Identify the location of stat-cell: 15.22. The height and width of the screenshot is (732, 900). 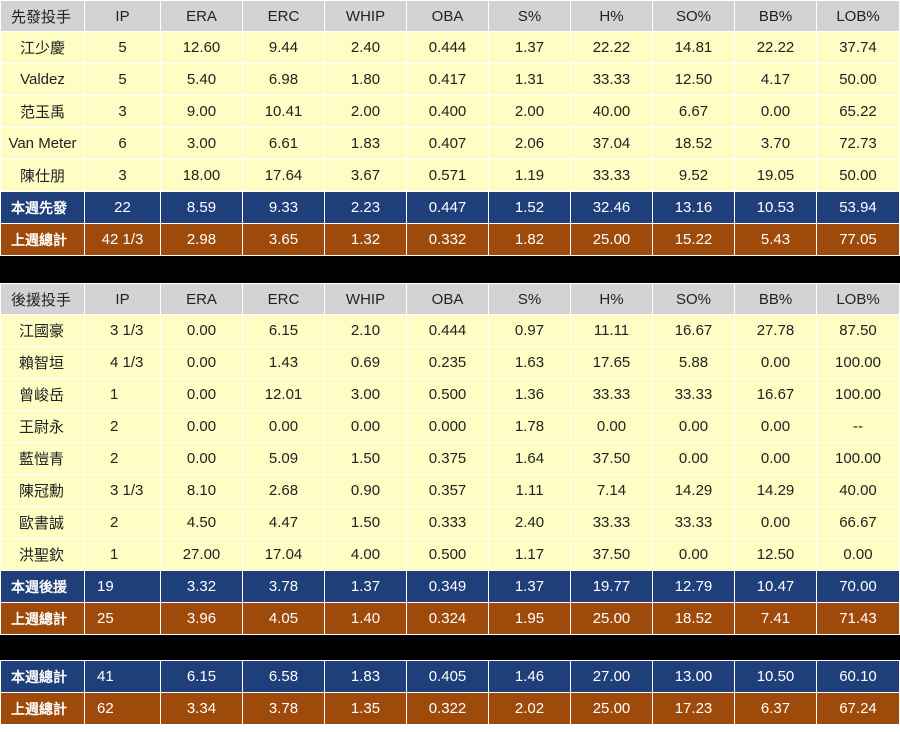
(693, 239).